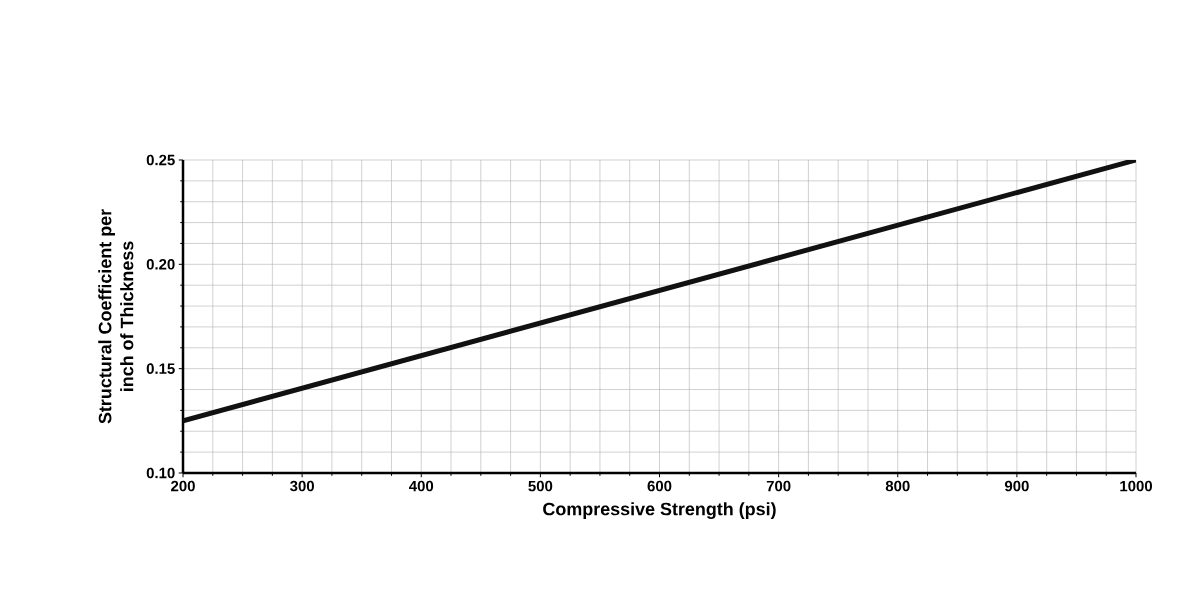  Describe the element at coordinates (302, 486) in the screenshot. I see `x-tick-label: 300` at that location.